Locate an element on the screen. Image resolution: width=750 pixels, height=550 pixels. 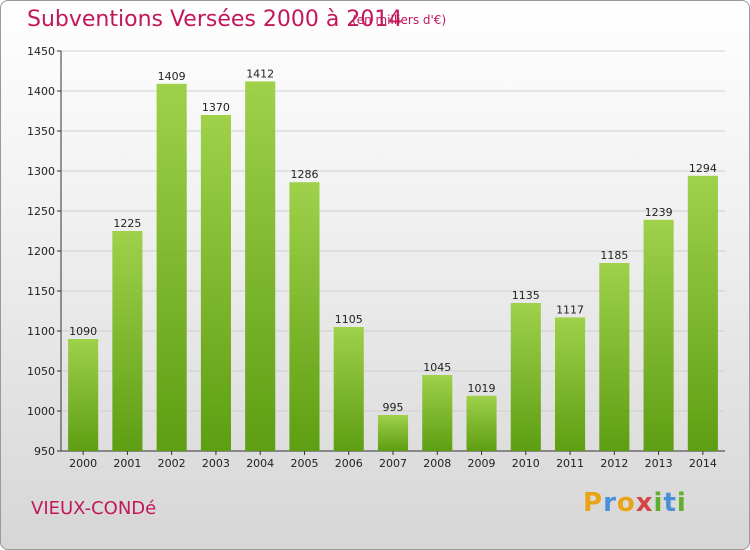
bar-2000 is located at coordinates (83, 395).